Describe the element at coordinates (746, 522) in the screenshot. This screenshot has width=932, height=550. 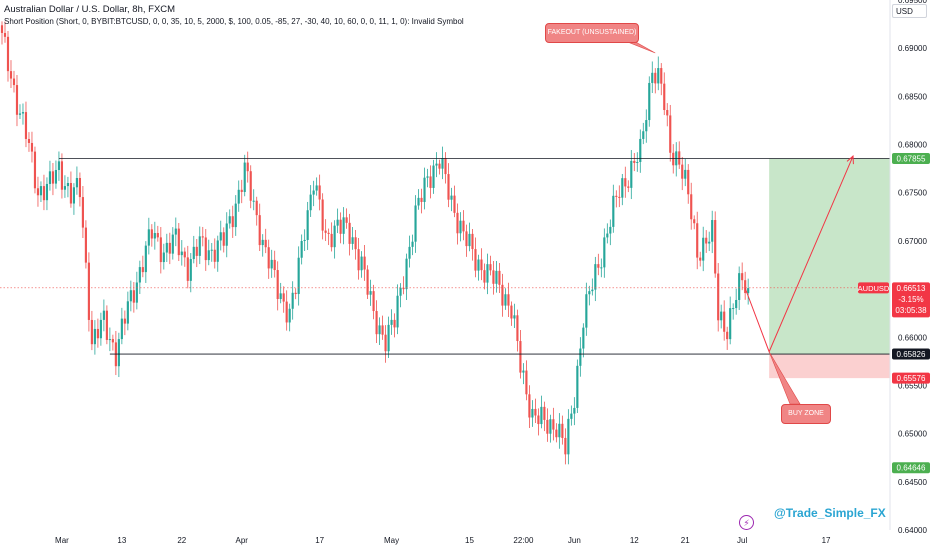
I see `lightning-icon: ⚡` at that location.